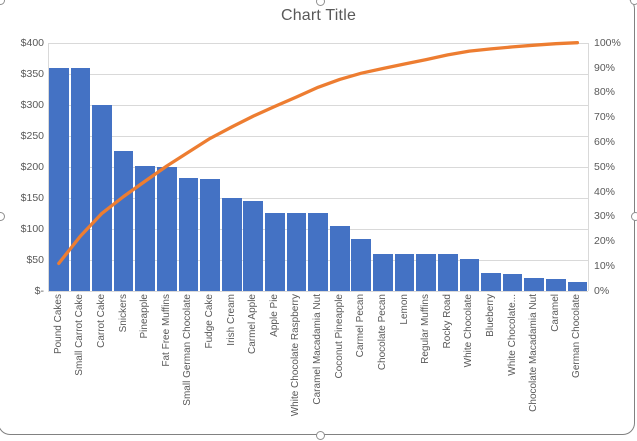  Describe the element at coordinates (188, 350) in the screenshot. I see `category-axis-label: Small German Chocolate` at that location.